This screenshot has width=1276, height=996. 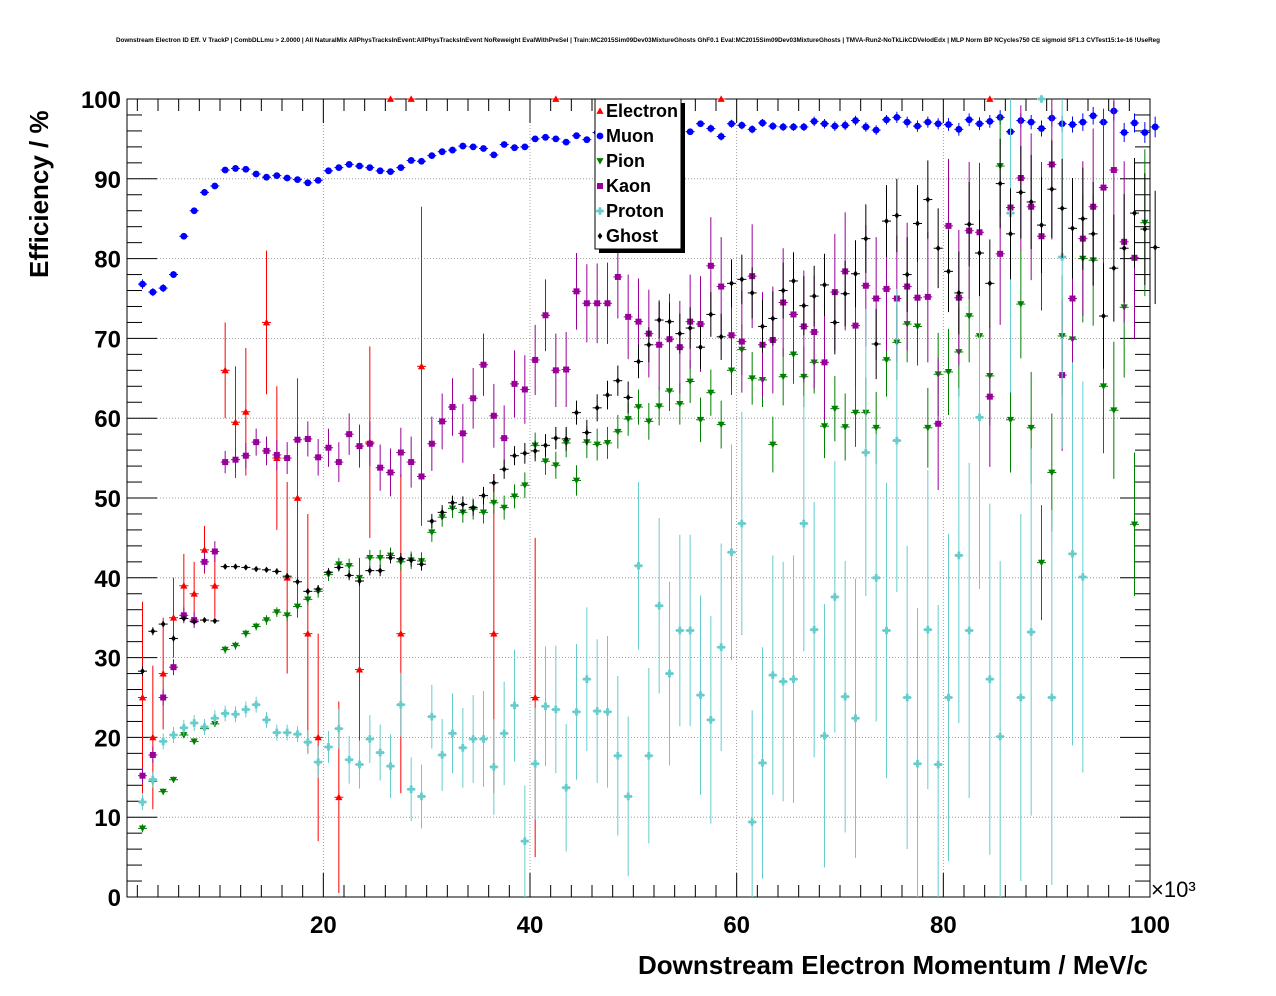 What do you see at coordinates (101, 100) in the screenshot?
I see `y-tick-label: 100` at bounding box center [101, 100].